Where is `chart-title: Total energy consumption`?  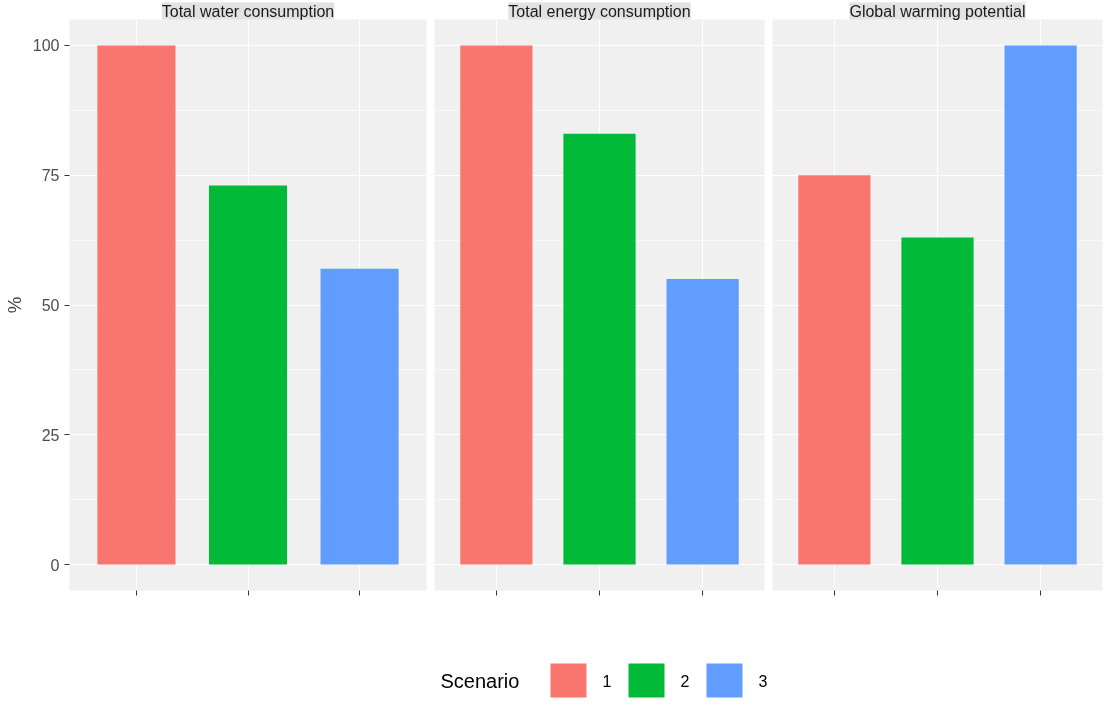
chart-title: Total energy consumption is located at coordinates (599, 11).